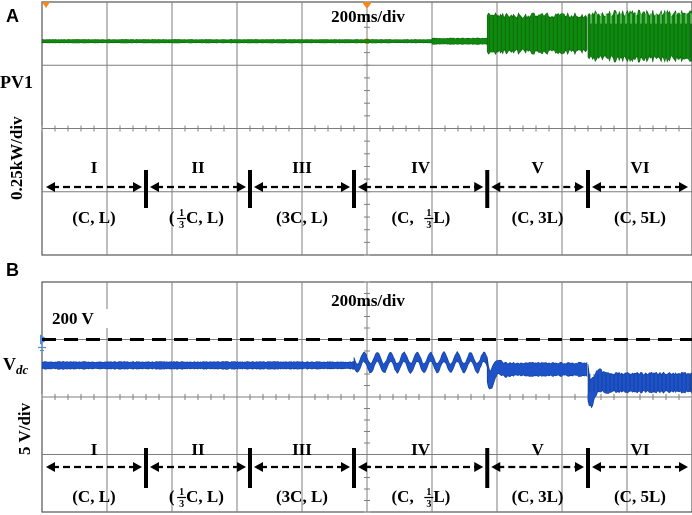 This screenshot has width=692, height=515. I want to click on segment-roman-label: IV, so click(421, 167).